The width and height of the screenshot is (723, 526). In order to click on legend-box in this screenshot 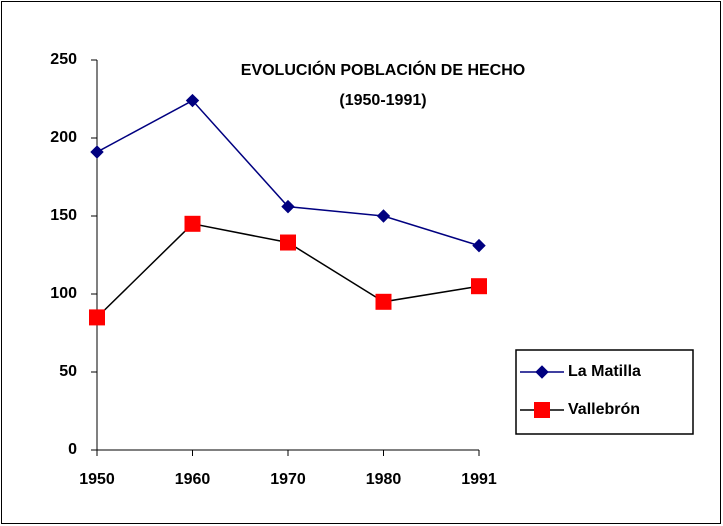, I will do `click(604, 392)`.